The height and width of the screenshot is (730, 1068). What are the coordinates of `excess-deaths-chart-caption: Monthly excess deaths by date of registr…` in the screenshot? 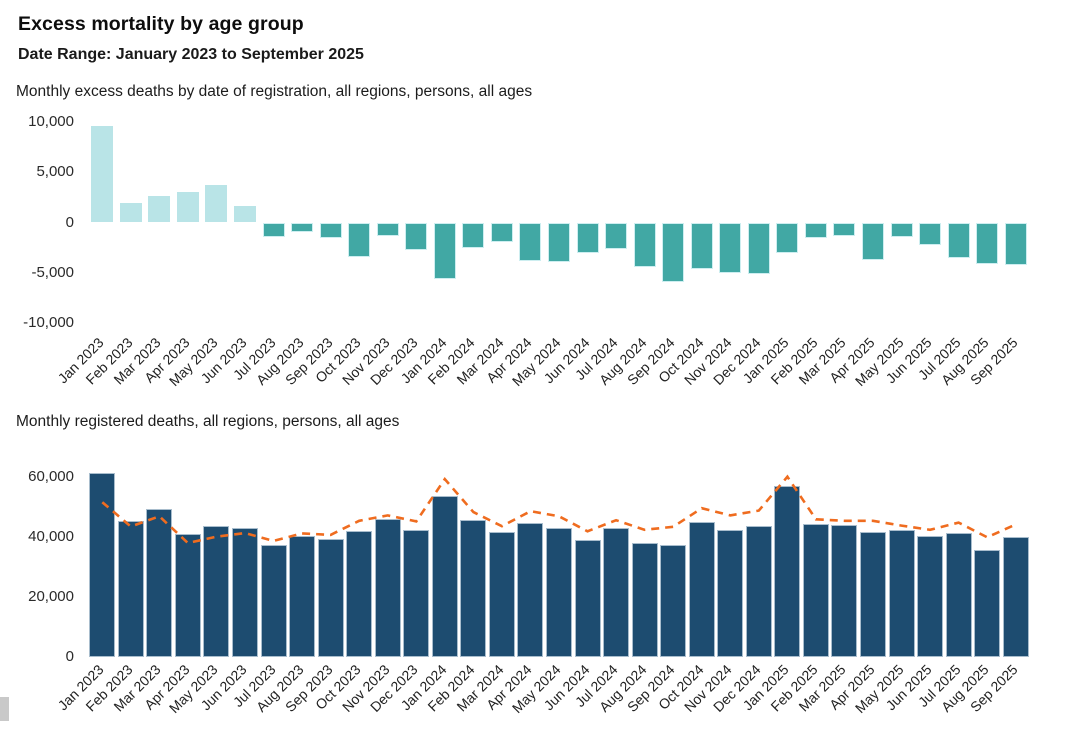 It's located at (274, 91).